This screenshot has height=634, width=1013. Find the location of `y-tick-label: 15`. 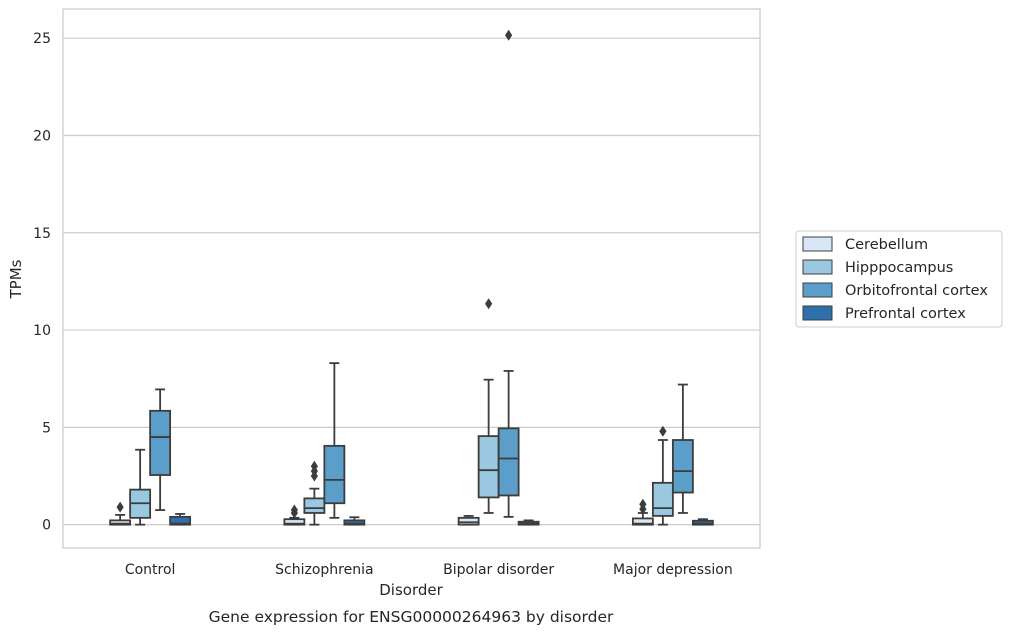

y-tick-label: 15 is located at coordinates (42, 234).